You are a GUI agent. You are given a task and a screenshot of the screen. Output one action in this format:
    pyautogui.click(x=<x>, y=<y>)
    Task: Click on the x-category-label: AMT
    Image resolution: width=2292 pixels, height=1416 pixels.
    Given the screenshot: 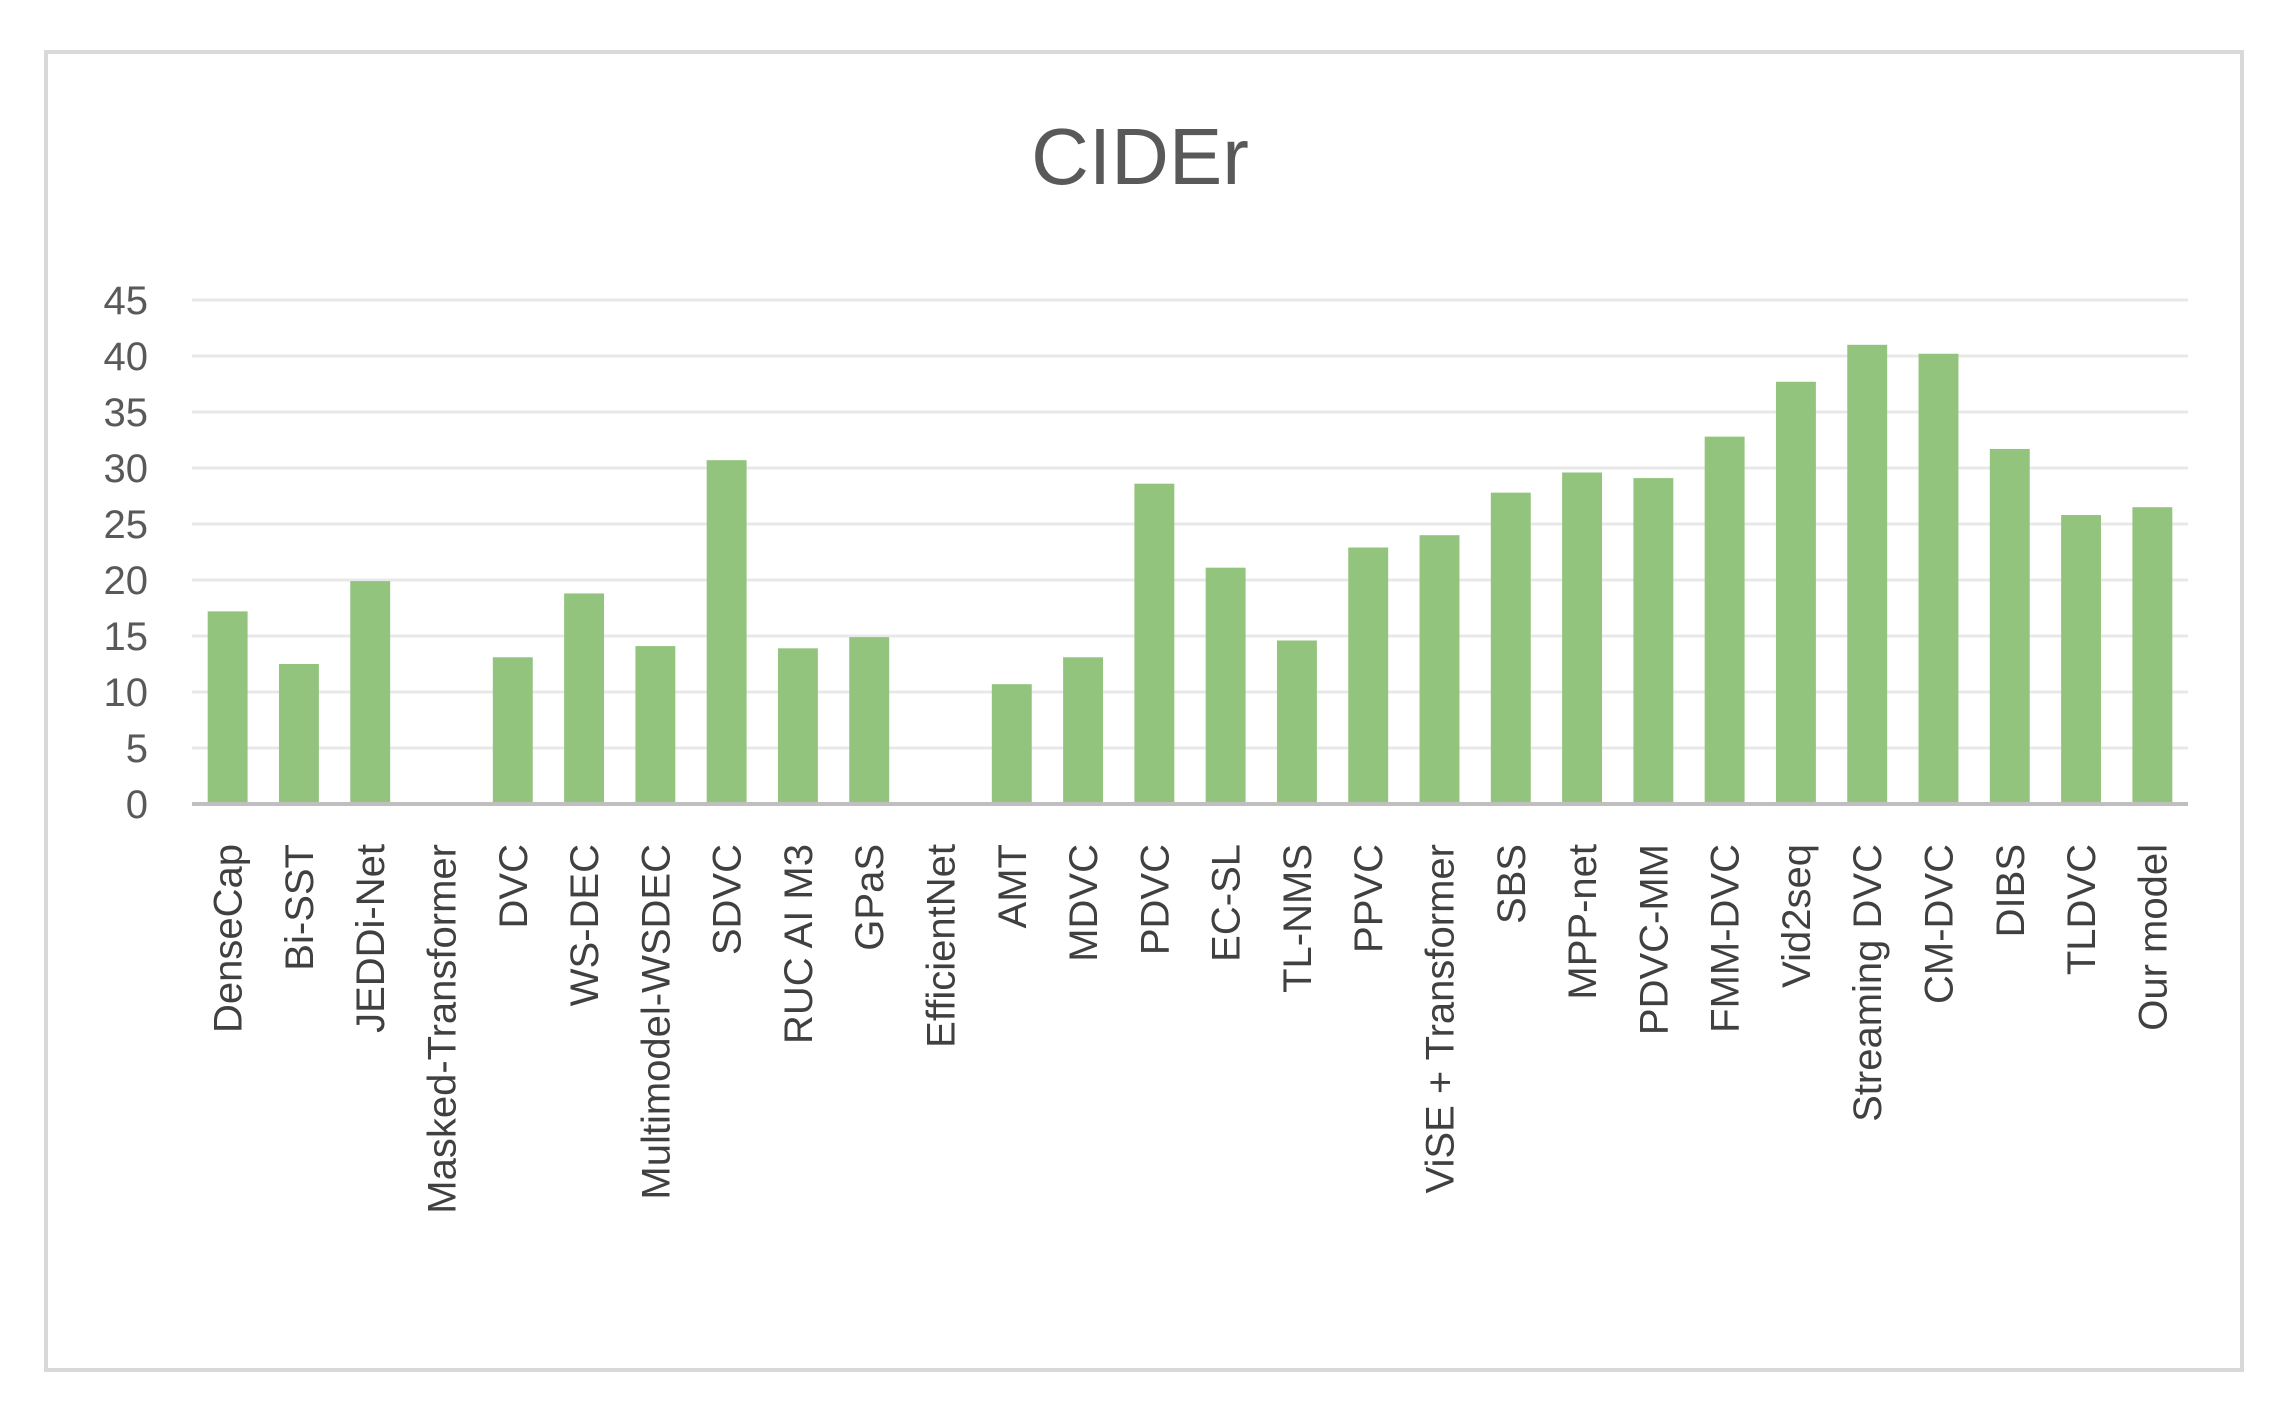 What is the action you would take?
    pyautogui.click(x=1013, y=886)
    